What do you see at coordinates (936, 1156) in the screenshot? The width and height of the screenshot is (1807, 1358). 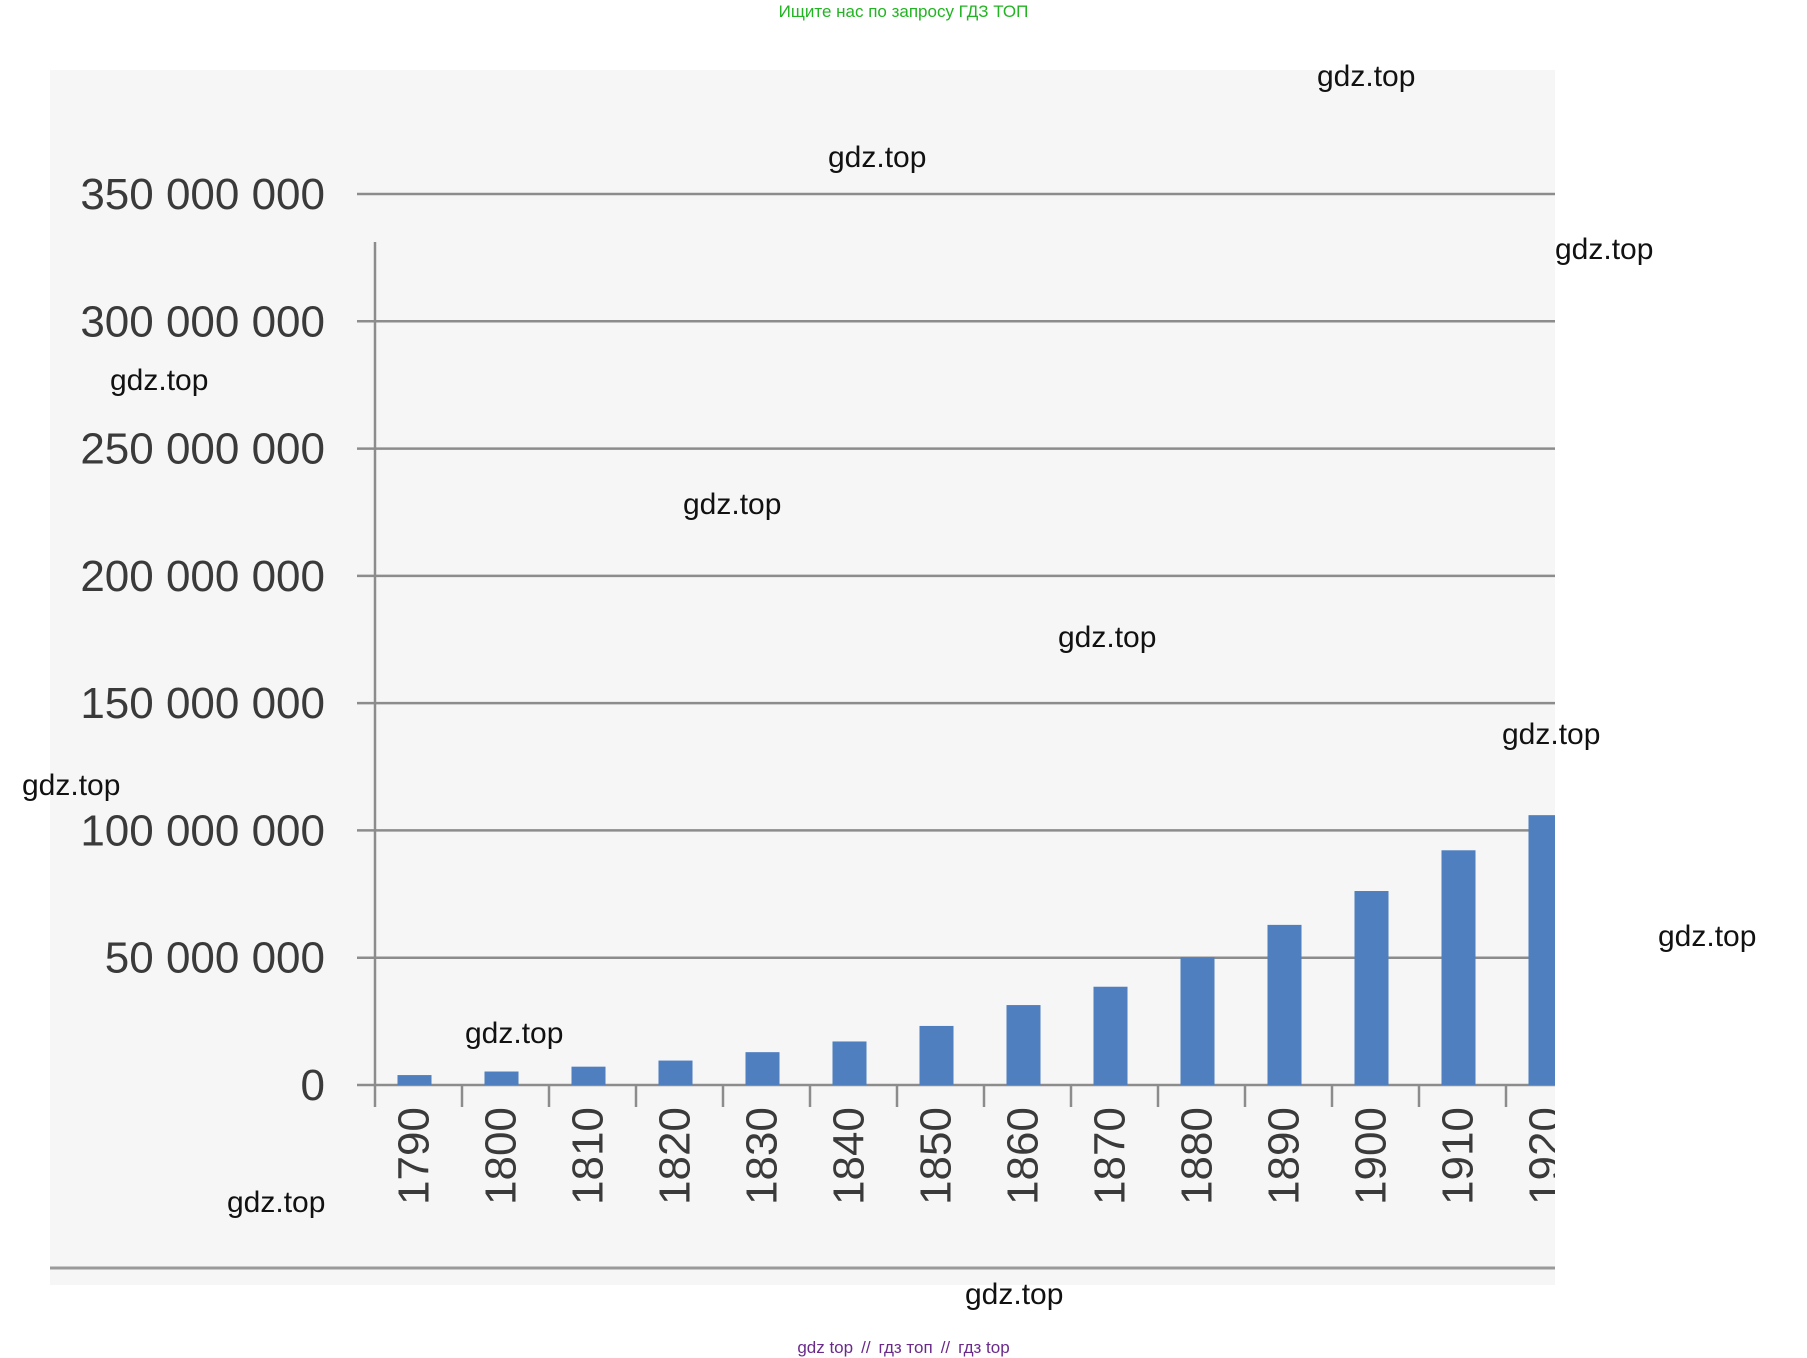 I see `x-tick-label: 1850` at bounding box center [936, 1156].